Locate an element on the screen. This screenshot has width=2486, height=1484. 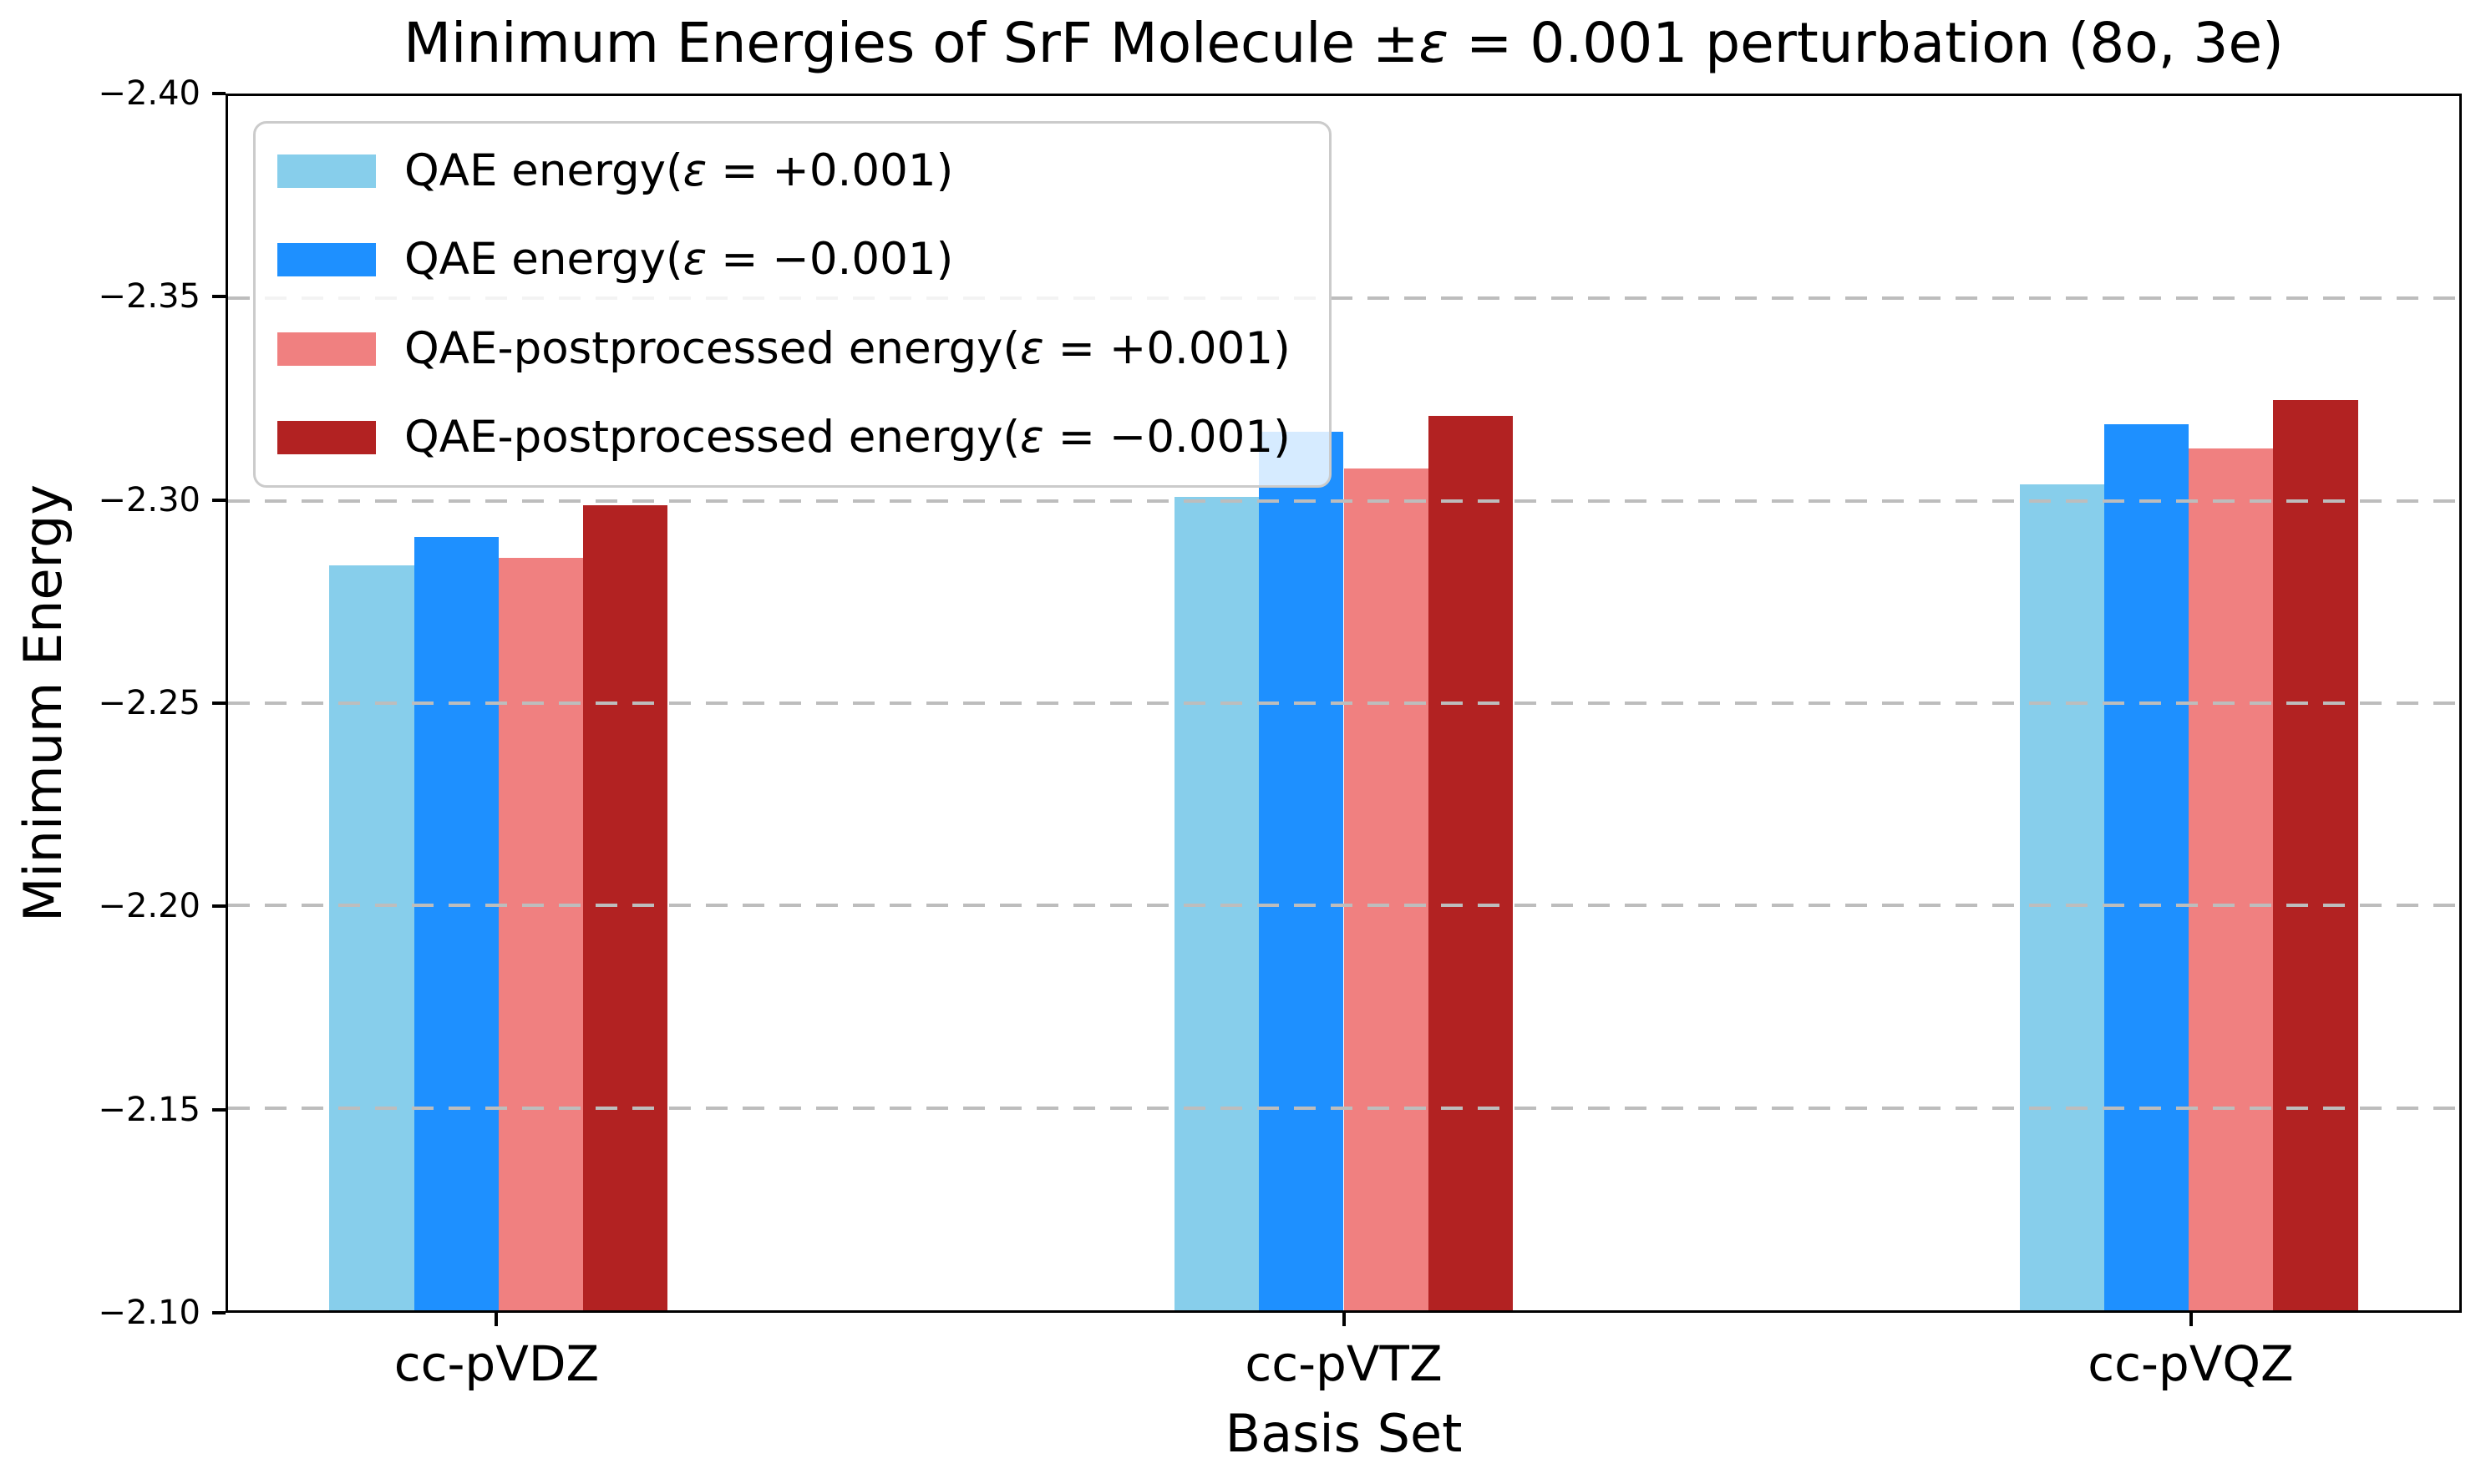
legend-label: QAE energy(ε = −0.001) is located at coordinates (679, 260).